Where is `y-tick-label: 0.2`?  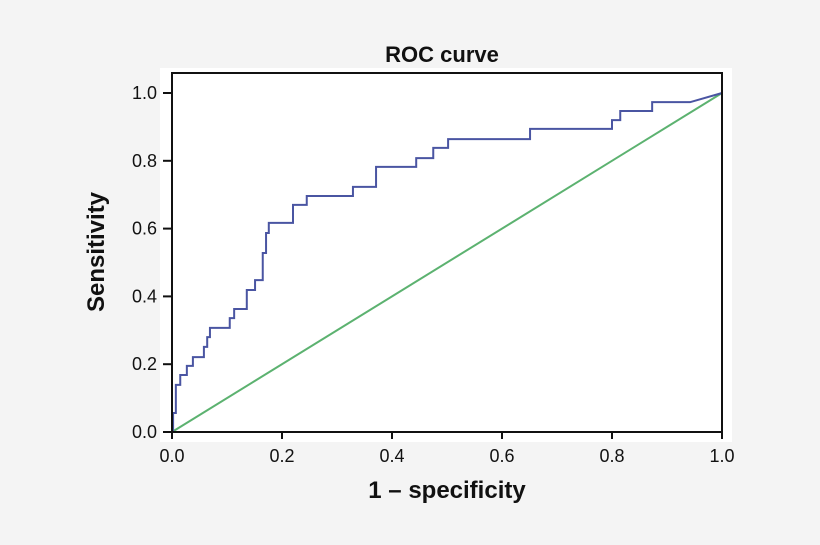
y-tick-label: 0.2 is located at coordinates (144, 364).